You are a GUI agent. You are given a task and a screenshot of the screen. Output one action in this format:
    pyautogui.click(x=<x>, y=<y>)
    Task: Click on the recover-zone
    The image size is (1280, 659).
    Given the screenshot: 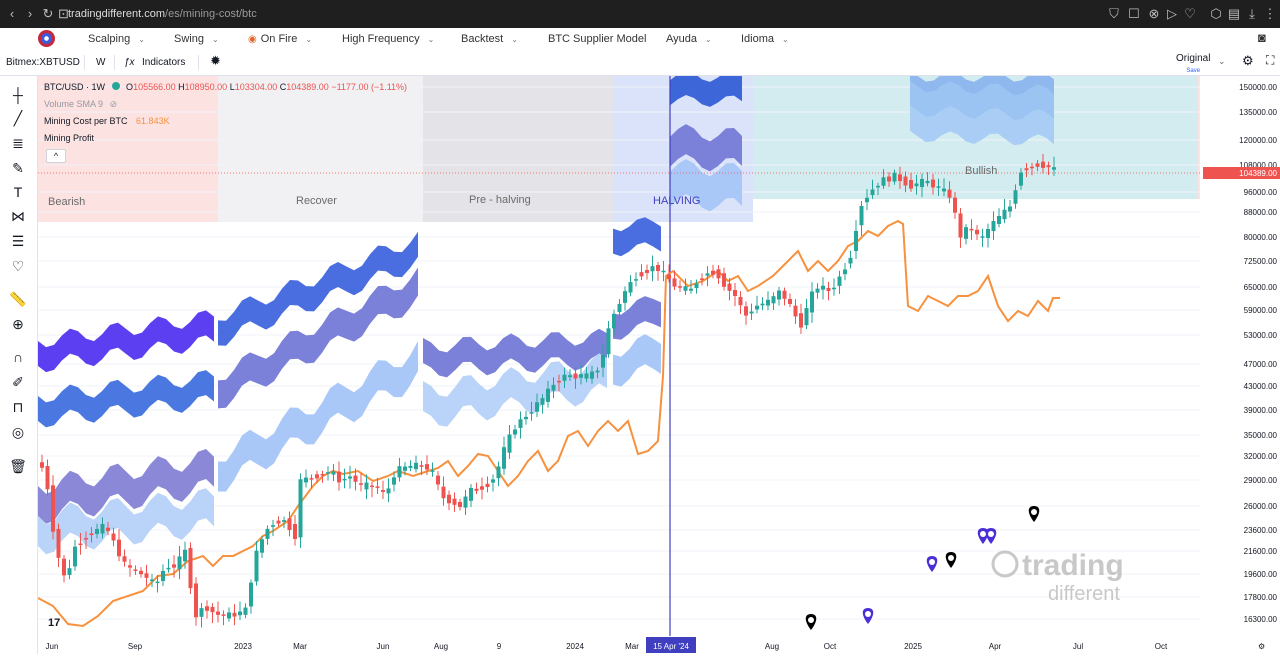 What is the action you would take?
    pyautogui.click(x=320, y=149)
    